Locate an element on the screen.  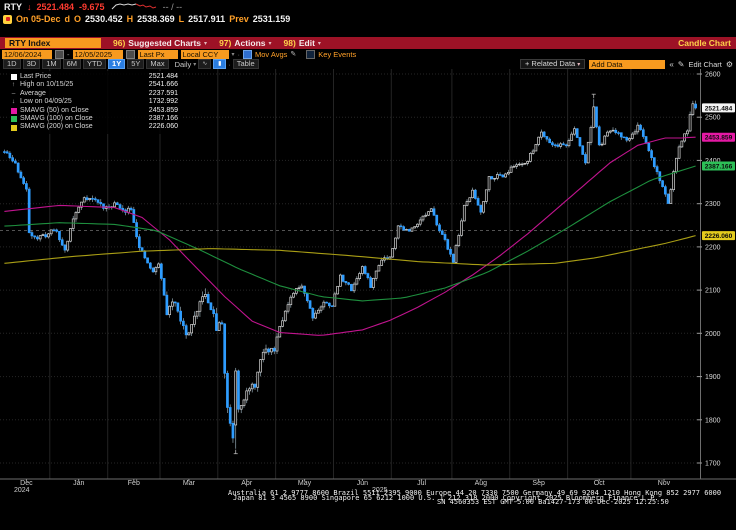
y-axis-ticks: 1700 1800 1900 2000 2100 2200 2300 2400 2500 2600 is located at coordinates (709, 270).